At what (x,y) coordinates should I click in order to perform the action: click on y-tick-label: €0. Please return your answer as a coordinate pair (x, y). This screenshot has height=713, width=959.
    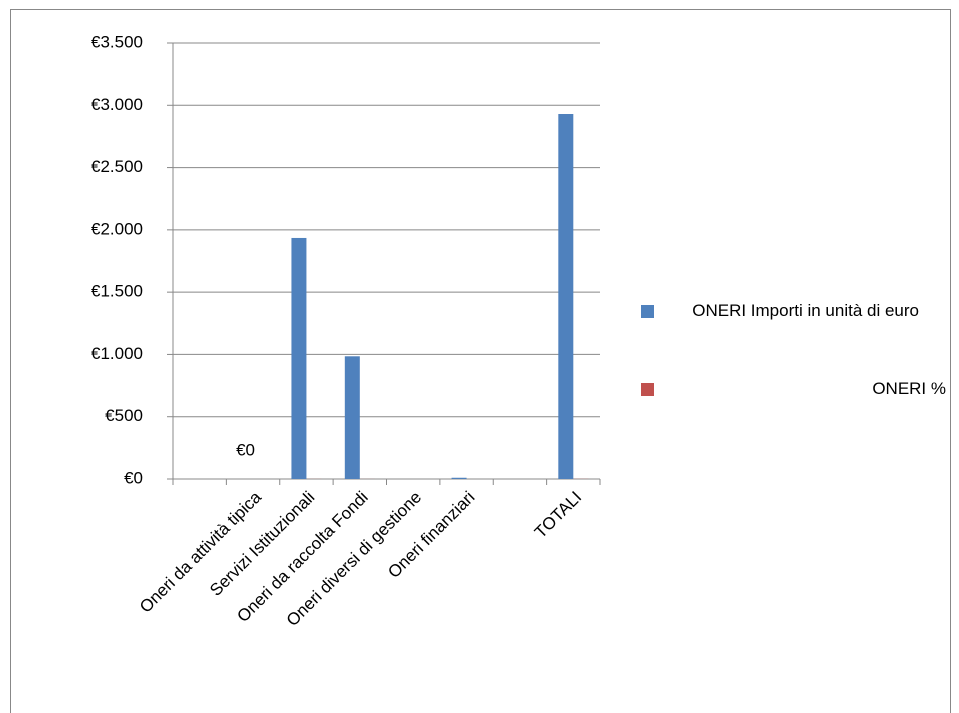
    Looking at the image, I should click on (133, 477).